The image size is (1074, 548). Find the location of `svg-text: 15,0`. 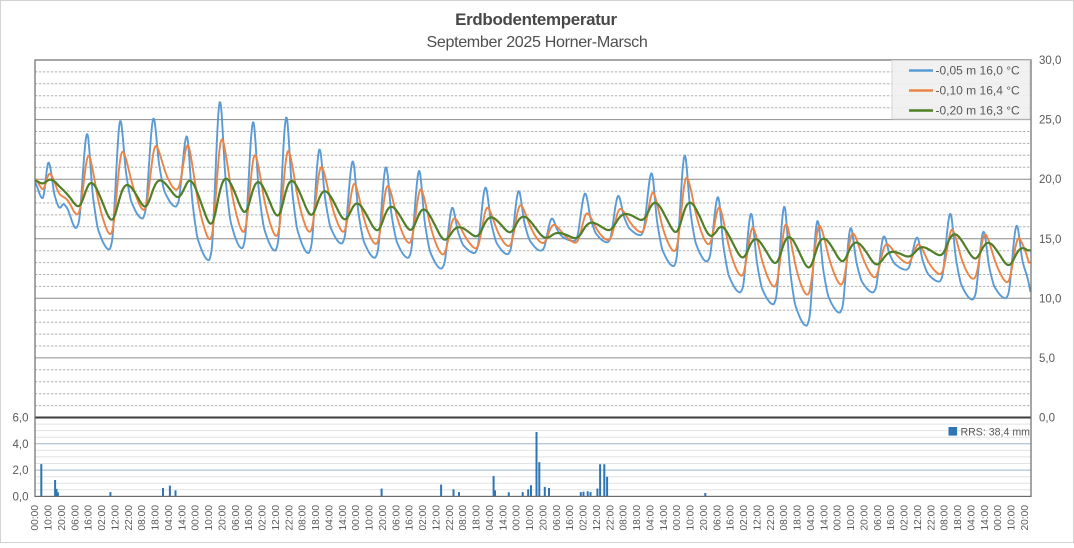

svg-text: 15,0 is located at coordinates (1050, 240).